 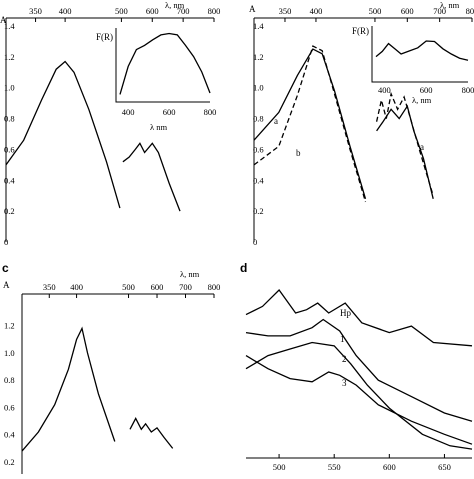 I want to click on panel-a-inset-x-tick: 400, so click(x=128, y=112).